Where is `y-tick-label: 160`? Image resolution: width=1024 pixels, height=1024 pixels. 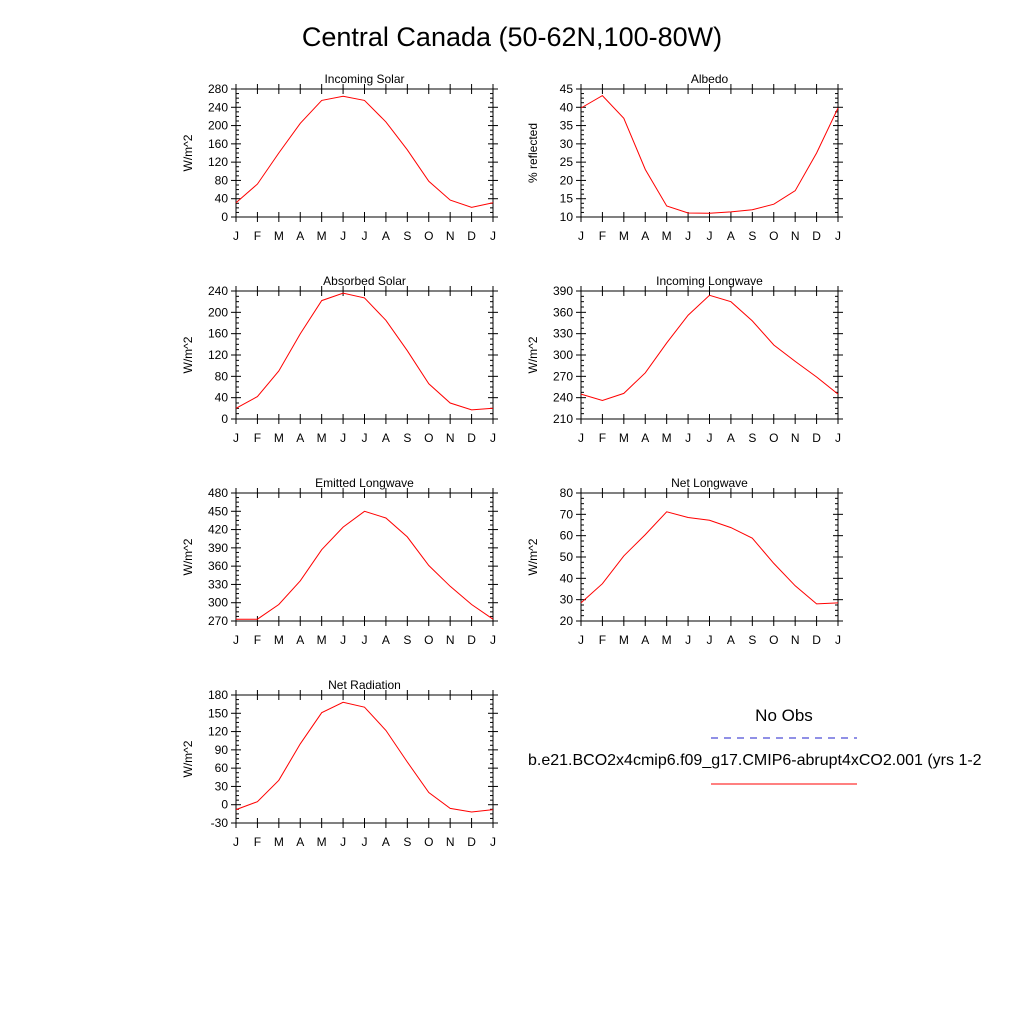 y-tick-label: 160 is located at coordinates (218, 334).